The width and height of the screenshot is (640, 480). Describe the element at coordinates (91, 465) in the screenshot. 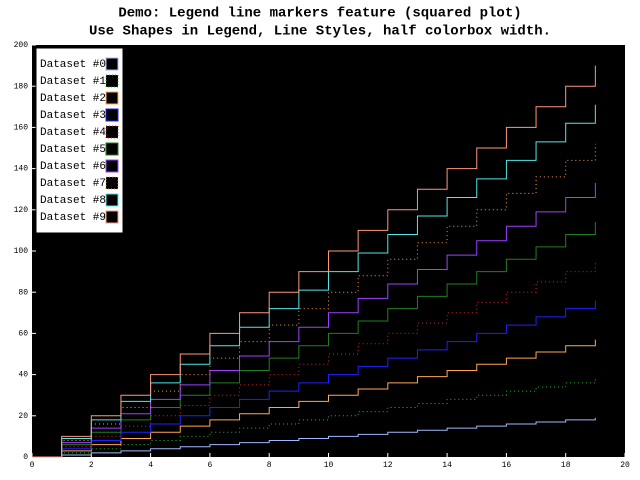

I see `x-tick-label: 2` at that location.